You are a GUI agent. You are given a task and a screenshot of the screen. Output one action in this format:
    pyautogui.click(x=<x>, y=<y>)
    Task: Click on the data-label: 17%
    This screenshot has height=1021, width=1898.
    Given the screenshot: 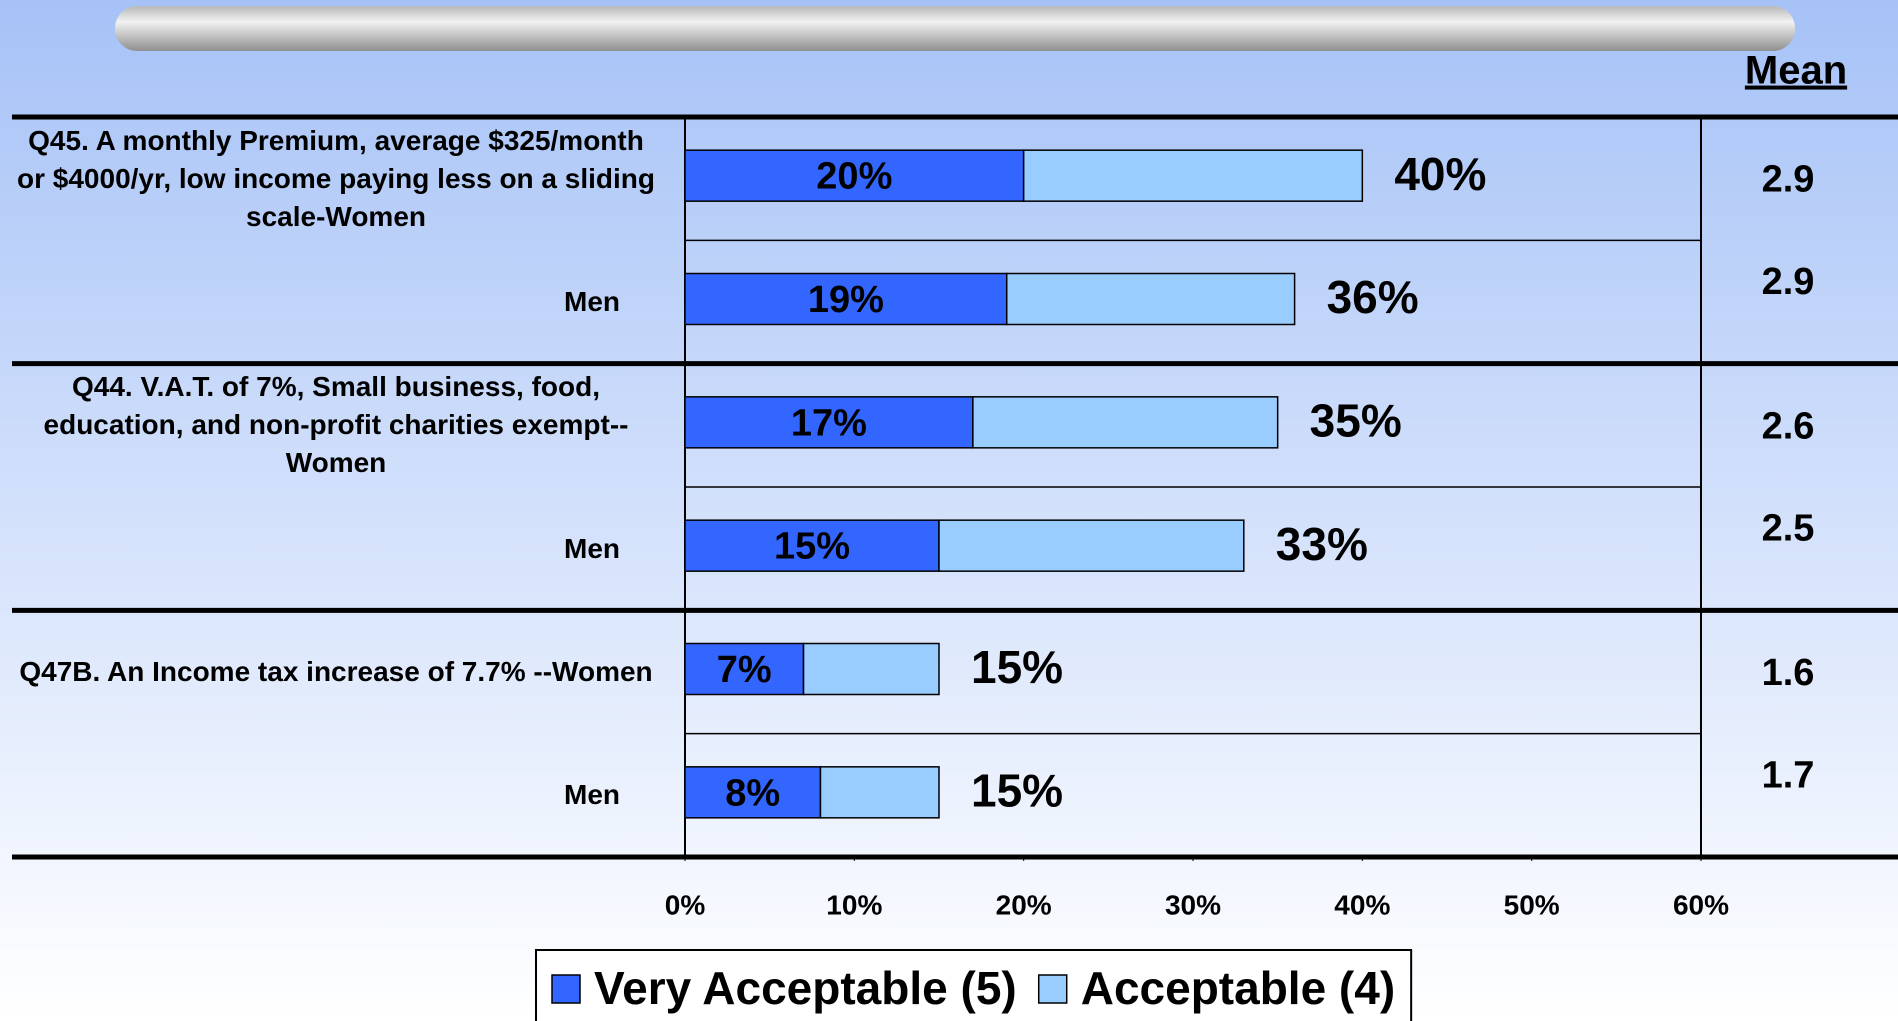 What is the action you would take?
    pyautogui.click(x=829, y=423)
    